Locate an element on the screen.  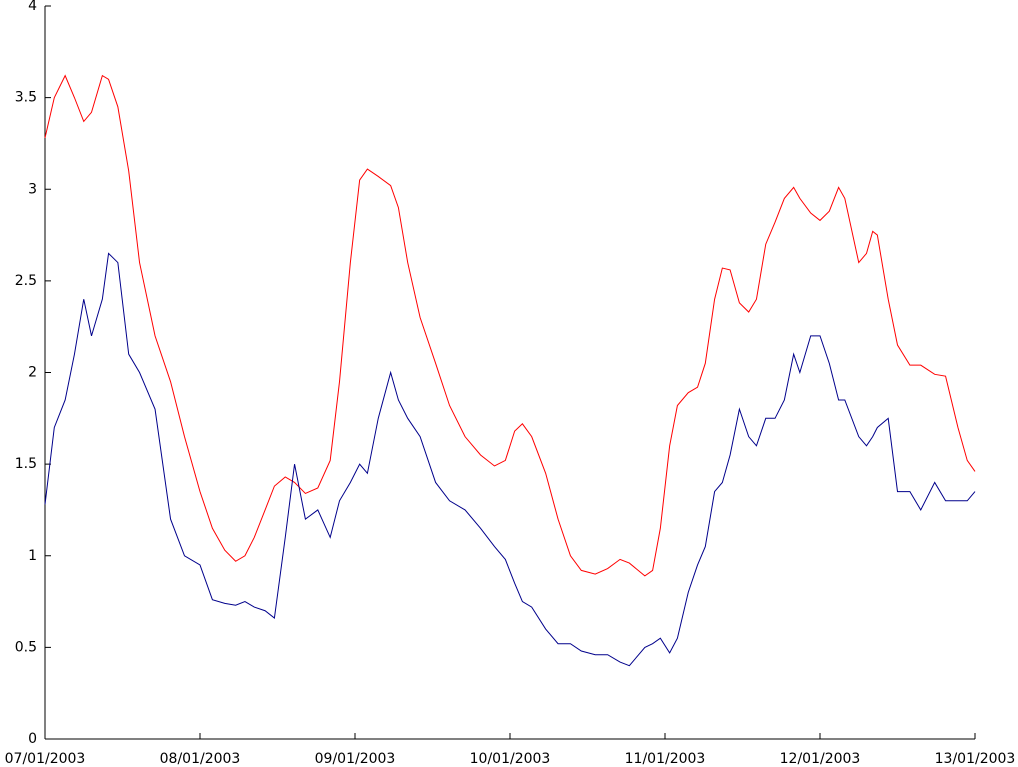
y-tick-label: 0 is located at coordinates (32, 739).